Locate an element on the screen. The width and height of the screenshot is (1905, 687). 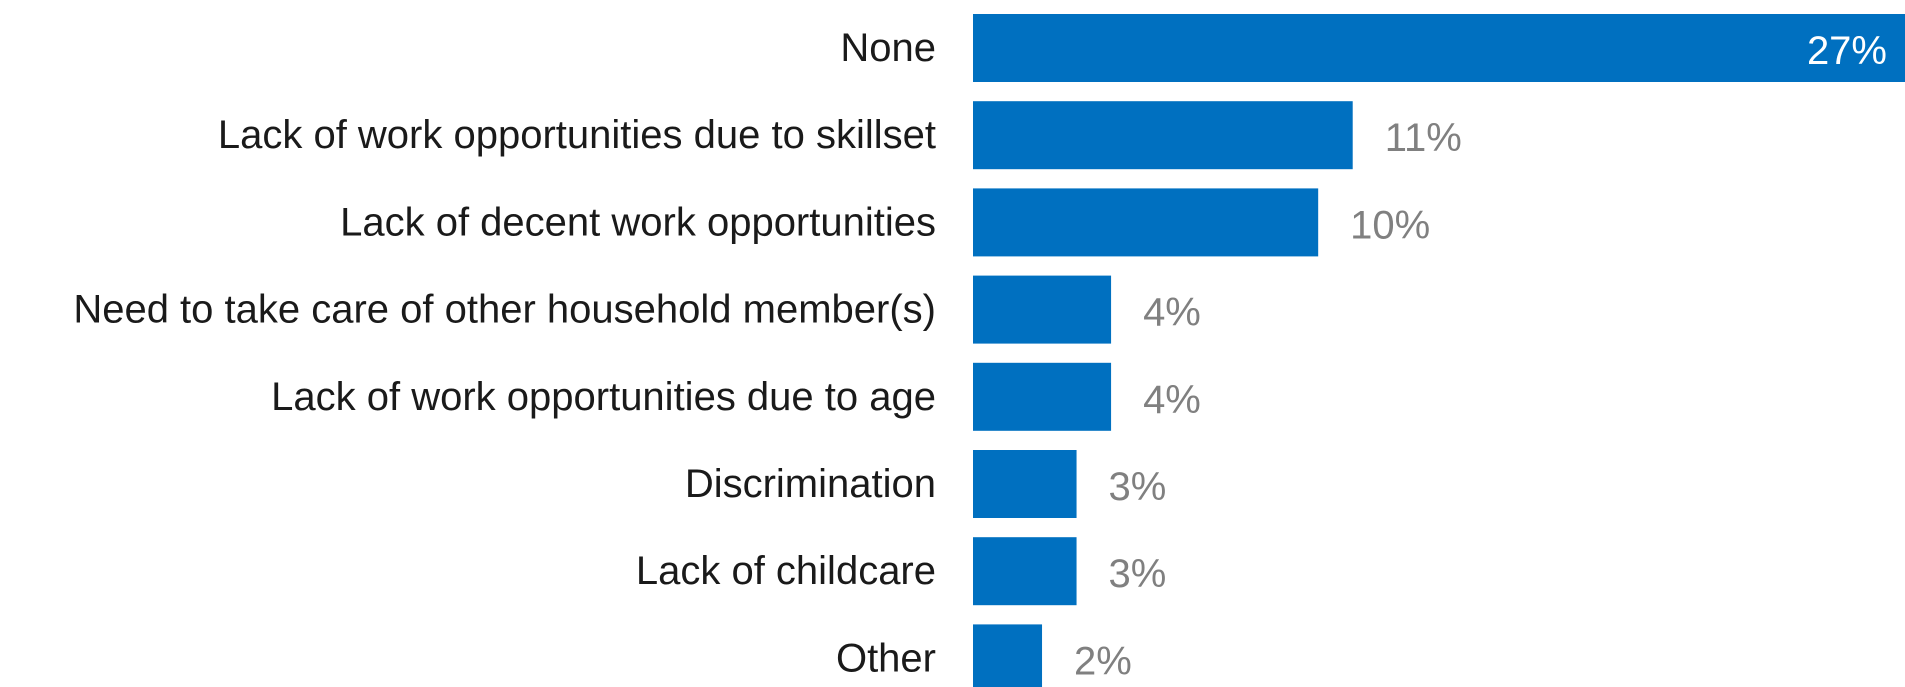
category-label: Lack of decent work opportunities is located at coordinates (638, 222).